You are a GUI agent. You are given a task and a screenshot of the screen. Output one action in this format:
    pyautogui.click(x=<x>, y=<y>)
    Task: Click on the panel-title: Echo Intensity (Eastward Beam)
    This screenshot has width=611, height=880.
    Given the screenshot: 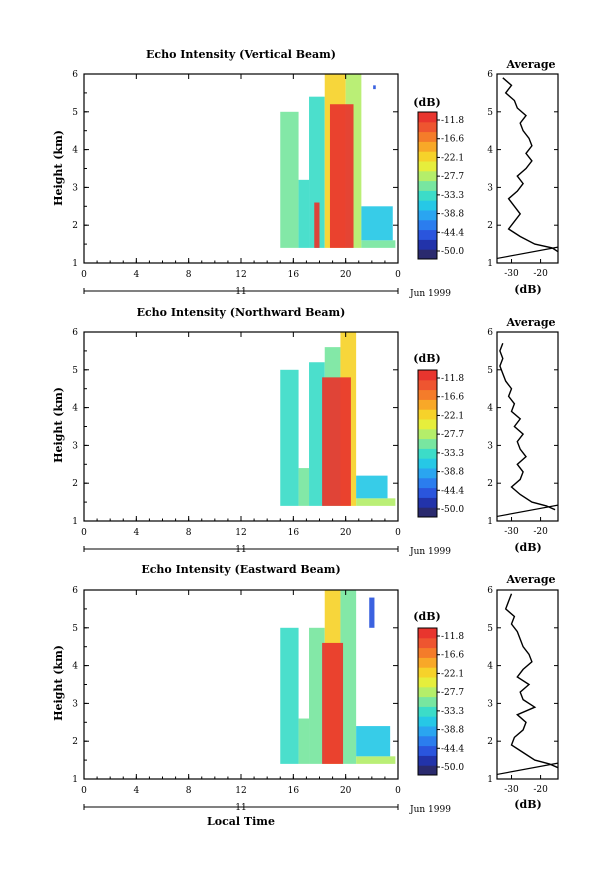 What is the action you would take?
    pyautogui.click(x=240, y=569)
    